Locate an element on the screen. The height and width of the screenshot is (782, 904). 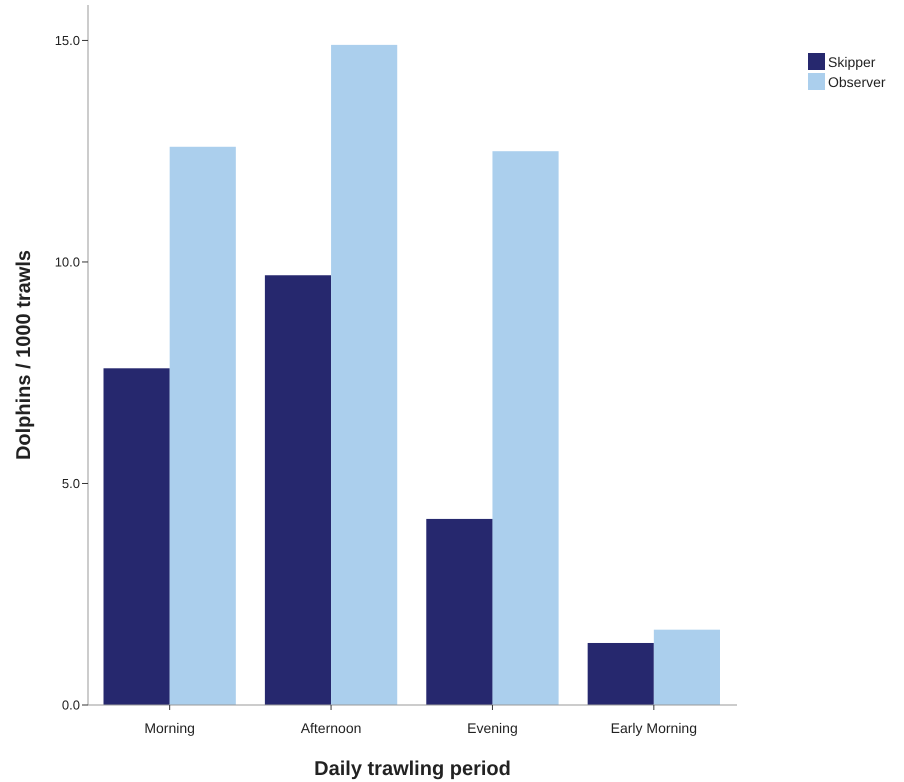
y-tick-label: 0.0 is located at coordinates (71, 705).